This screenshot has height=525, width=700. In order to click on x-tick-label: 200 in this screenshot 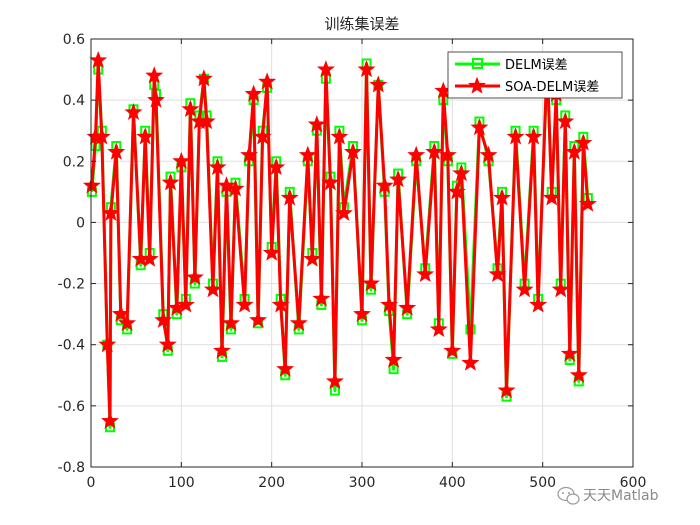, I will do `click(271, 483)`.